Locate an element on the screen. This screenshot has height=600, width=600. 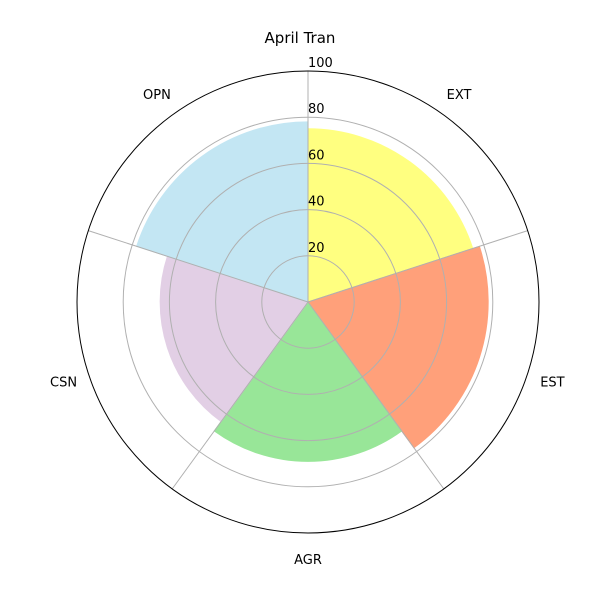
tick-label-40: 40 is located at coordinates (316, 202).